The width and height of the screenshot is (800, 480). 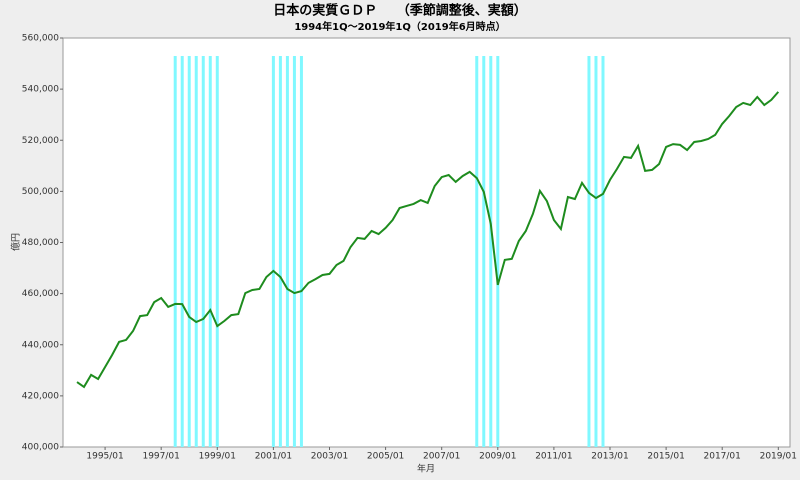 I want to click on x-tick-label: 2007/01, so click(x=441, y=457).